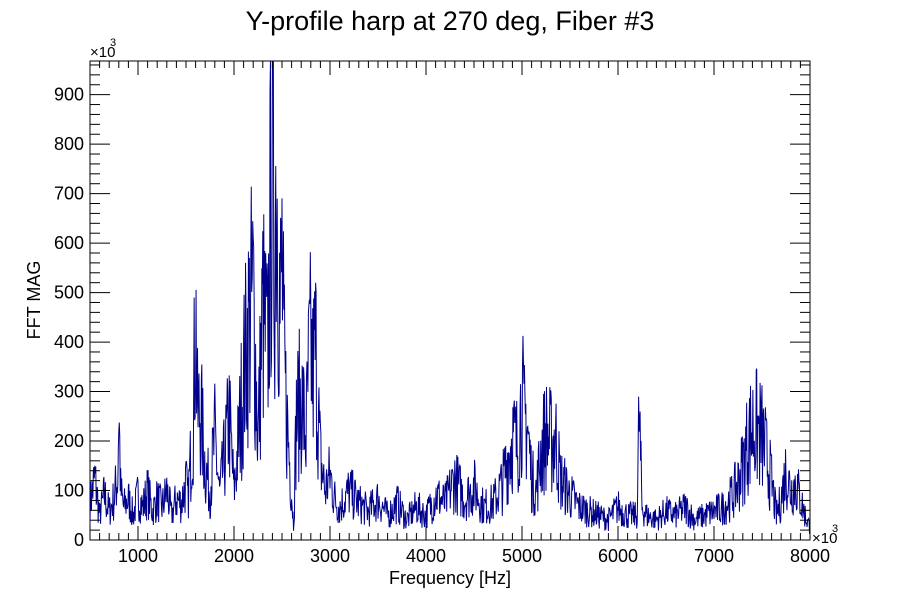 The image size is (900, 600). Describe the element at coordinates (69, 441) in the screenshot. I see `y-tick-label: 200` at that location.